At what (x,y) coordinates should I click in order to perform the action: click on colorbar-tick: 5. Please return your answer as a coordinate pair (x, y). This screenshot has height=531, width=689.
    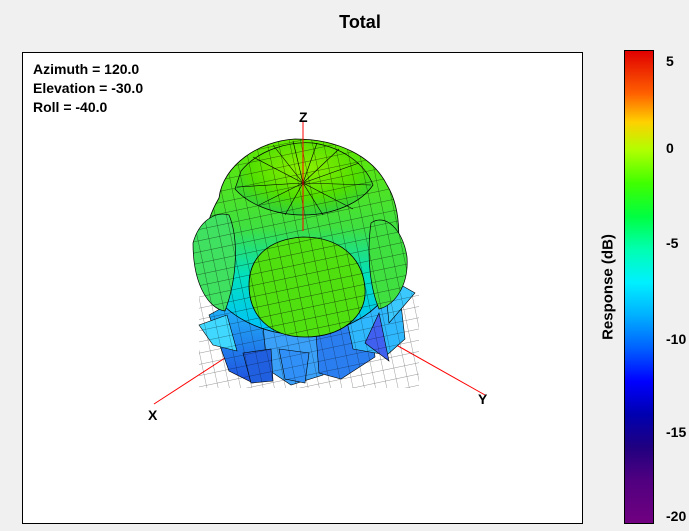
    Looking at the image, I should click on (670, 61).